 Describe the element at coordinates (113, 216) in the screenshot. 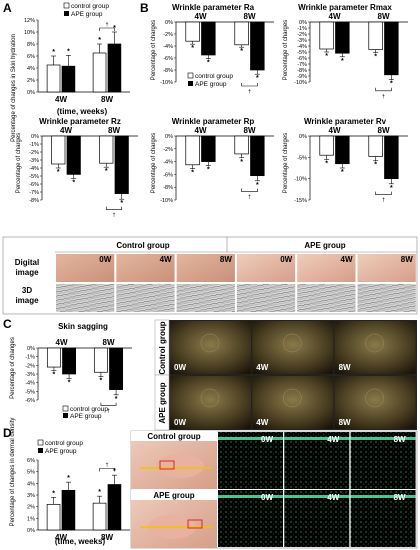

I see `chart-b-rz-dagger: †` at that location.